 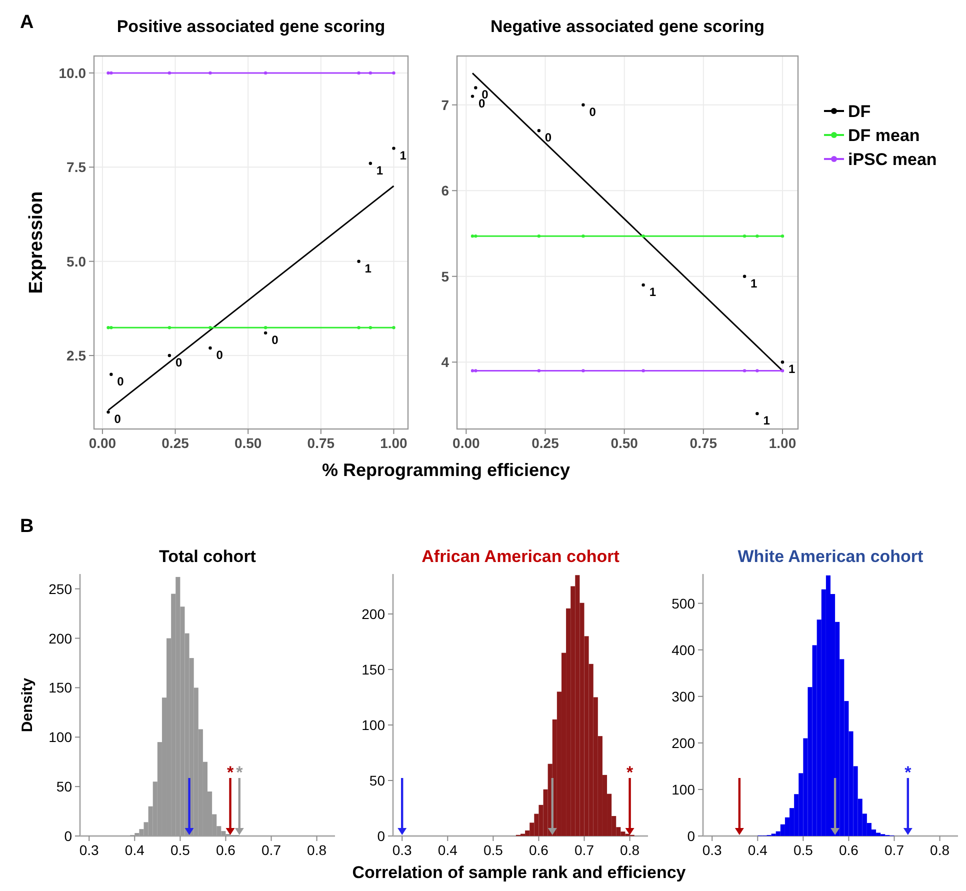 What do you see at coordinates (402, 850) in the screenshot?
I see `x-tick-label: 0.3` at bounding box center [402, 850].